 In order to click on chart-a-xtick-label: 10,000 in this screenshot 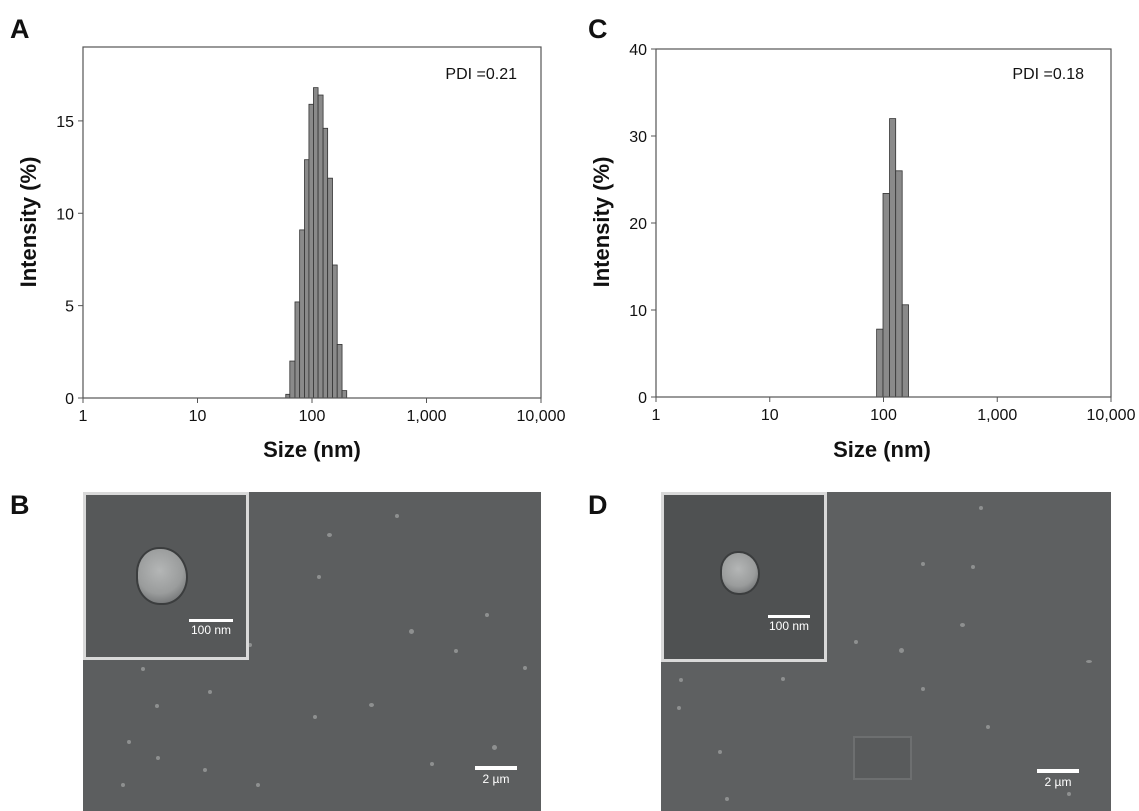, I will do `click(541, 416)`.